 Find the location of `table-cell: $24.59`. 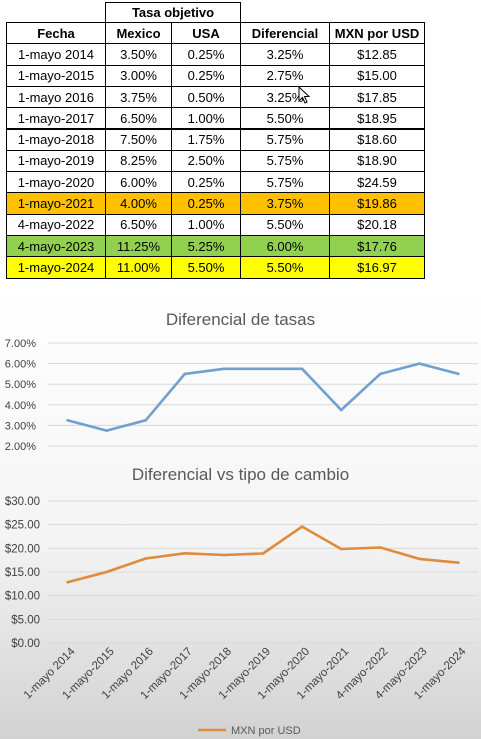

table-cell: $24.59 is located at coordinates (377, 182).